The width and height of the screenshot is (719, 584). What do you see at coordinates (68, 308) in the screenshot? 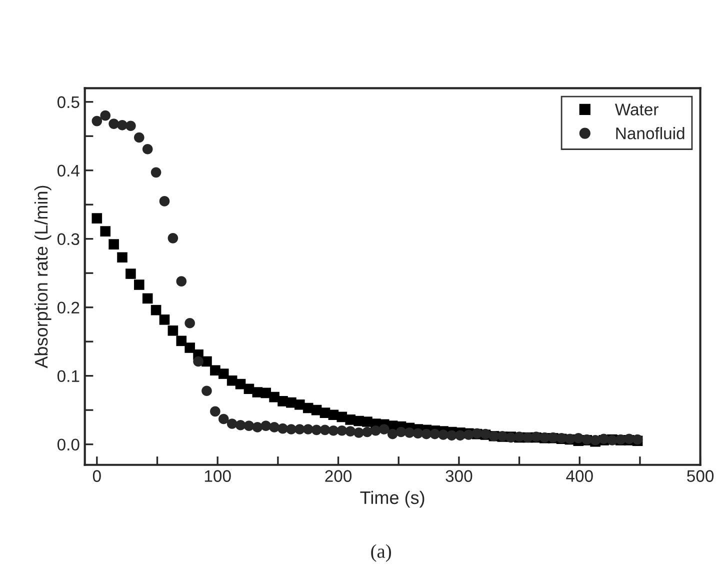
I see `y-tick-label: 0.2` at bounding box center [68, 308].